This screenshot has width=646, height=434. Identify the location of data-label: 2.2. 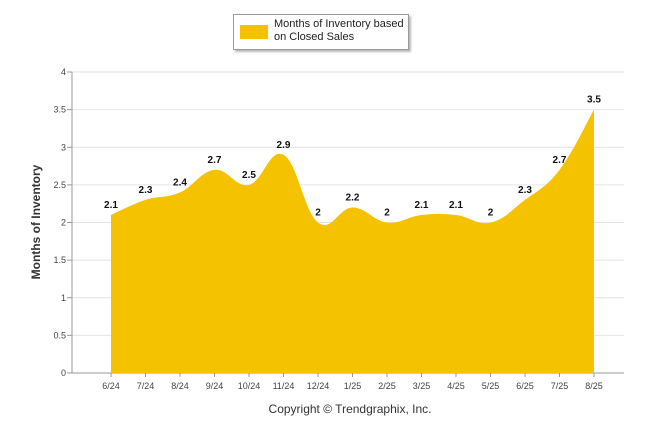
(353, 197).